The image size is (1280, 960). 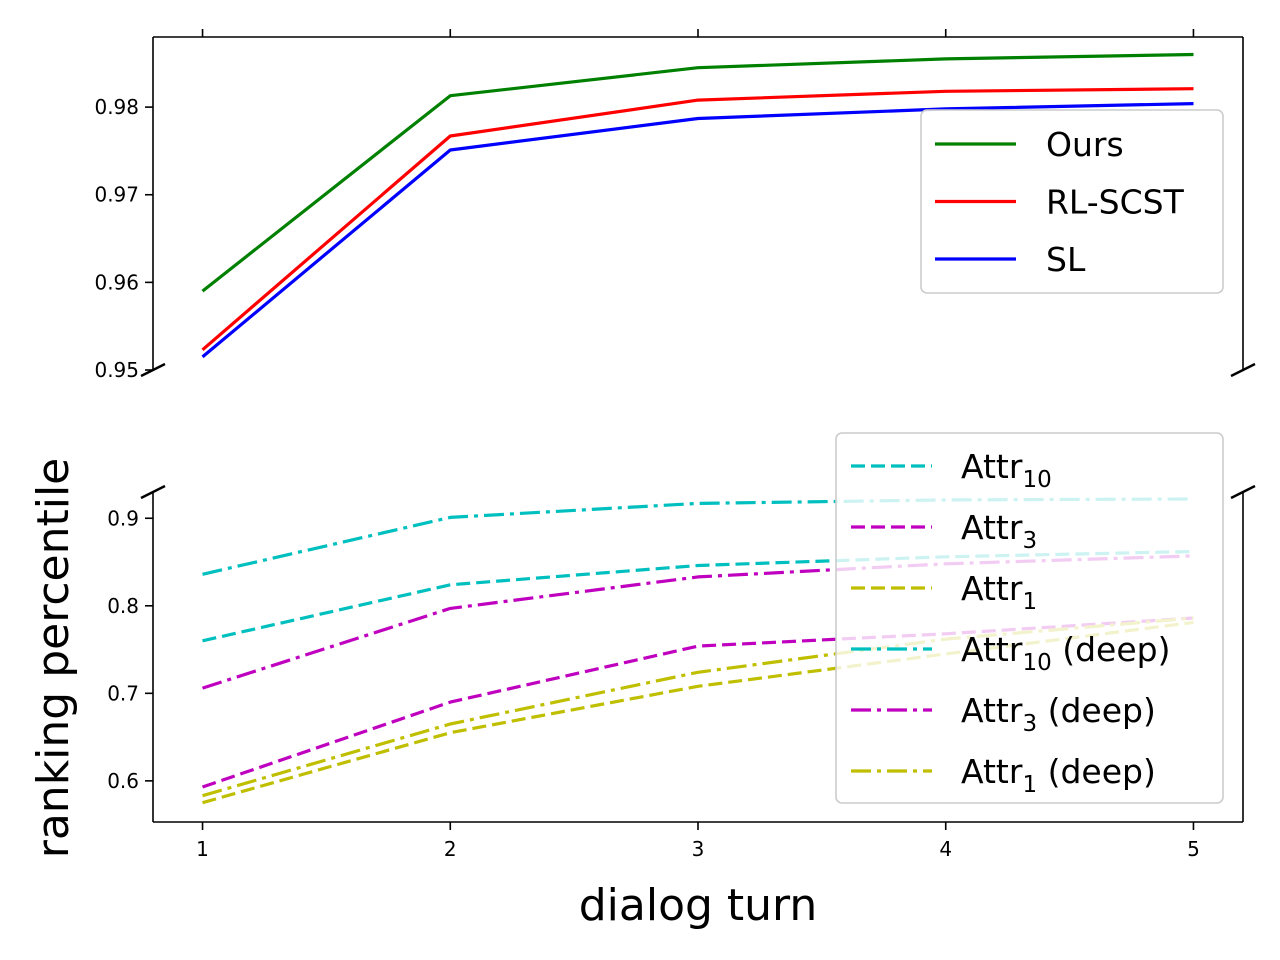 I want to click on x-axis-label: dialog turn, so click(x=698, y=905).